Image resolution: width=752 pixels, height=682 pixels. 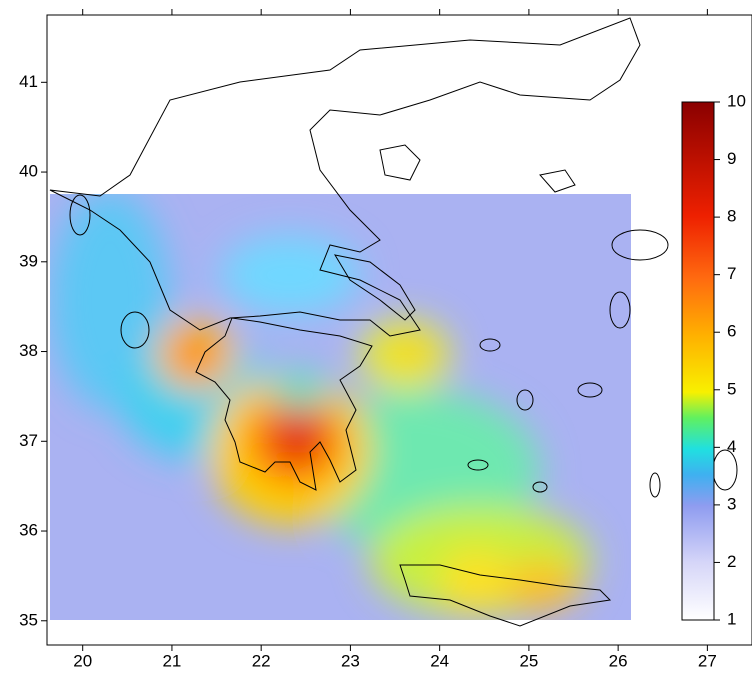 What do you see at coordinates (28, 530) in the screenshot?
I see `y-tick-label: 36` at bounding box center [28, 530].